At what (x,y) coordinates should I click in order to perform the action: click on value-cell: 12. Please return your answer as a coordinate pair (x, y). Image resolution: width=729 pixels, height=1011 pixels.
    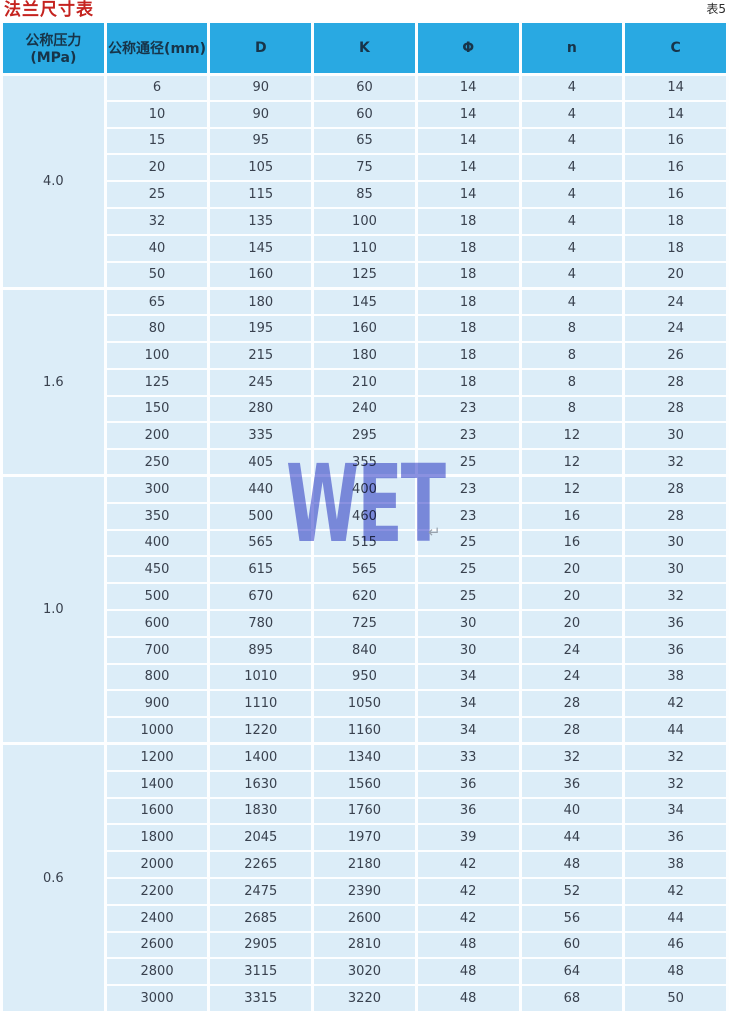
    Looking at the image, I should click on (572, 489).